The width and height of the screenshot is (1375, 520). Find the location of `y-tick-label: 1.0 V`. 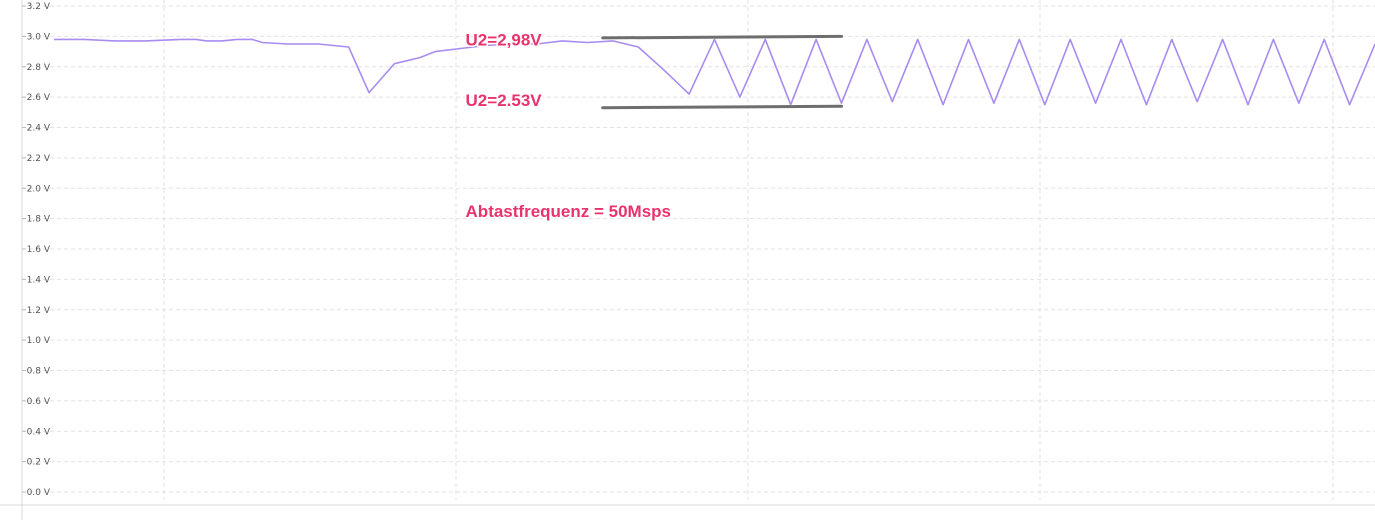

y-tick-label: 1.0 V is located at coordinates (39, 341).